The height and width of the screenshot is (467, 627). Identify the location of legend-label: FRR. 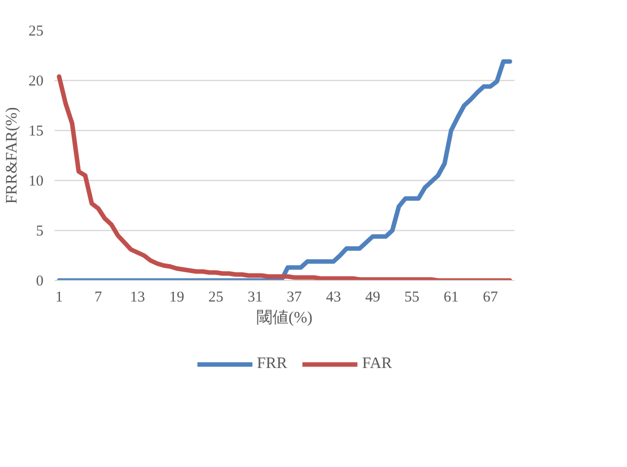
(272, 364).